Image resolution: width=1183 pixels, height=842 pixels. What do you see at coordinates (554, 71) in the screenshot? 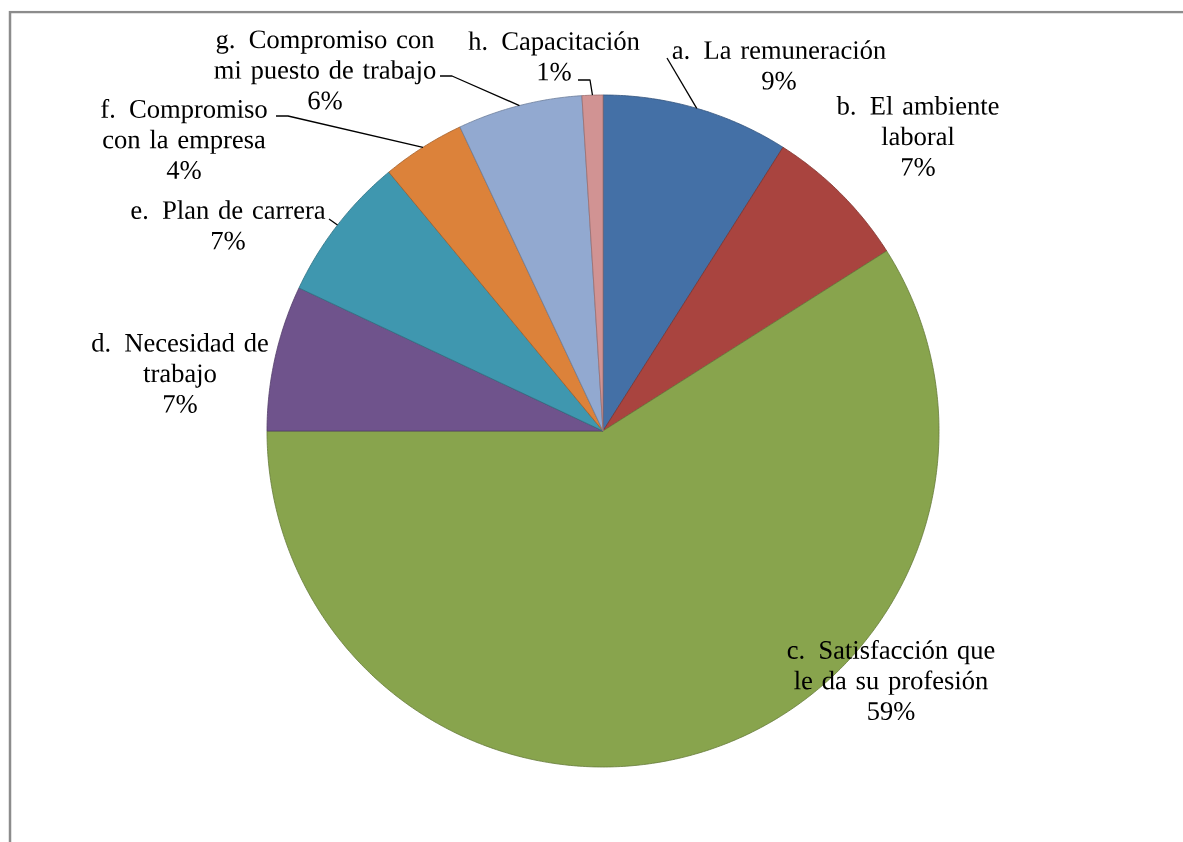
I see `data-label: 1%` at bounding box center [554, 71].